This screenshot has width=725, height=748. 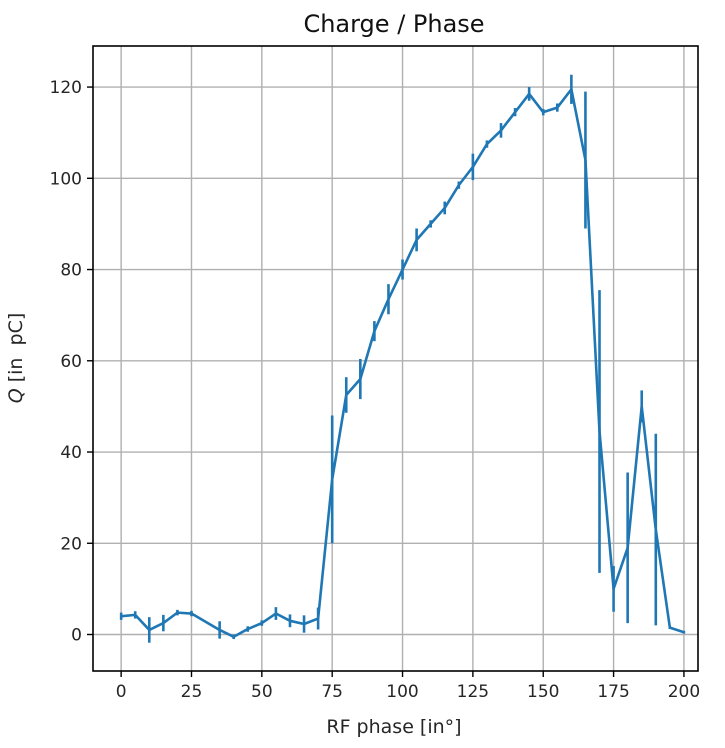 What do you see at coordinates (71, 271) in the screenshot?
I see `y-tick-label: 80` at bounding box center [71, 271].